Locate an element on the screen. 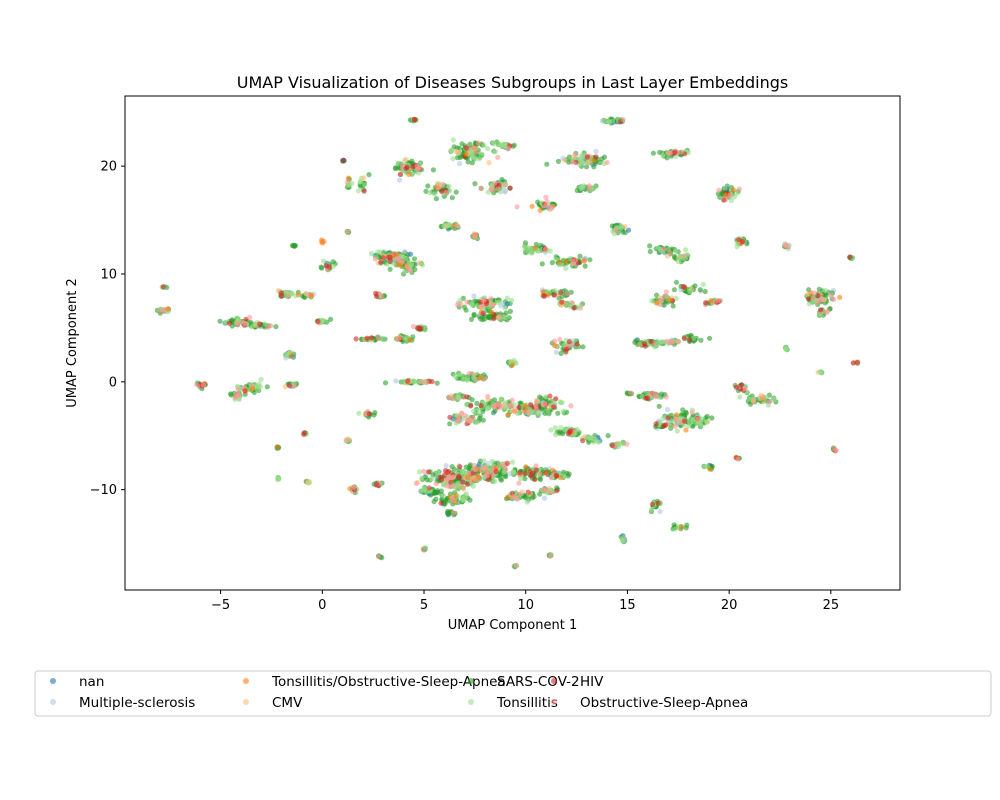 Image resolution: width=1000 pixels, height=800 pixels. y-tick-label: −10 is located at coordinates (103, 490).